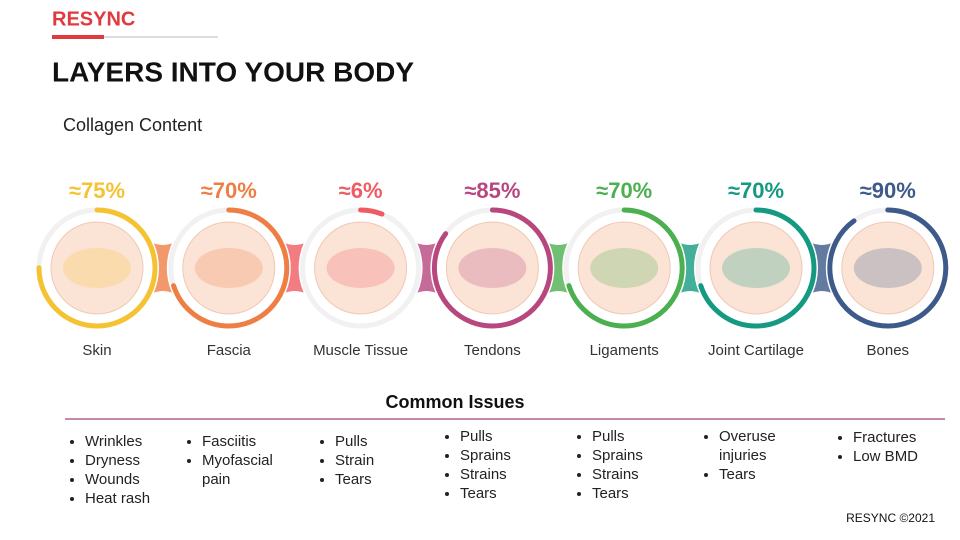 The image size is (960, 540). Describe the element at coordinates (233, 71) in the screenshot. I see `title: LAYERS INTO YOUR BODY` at that location.